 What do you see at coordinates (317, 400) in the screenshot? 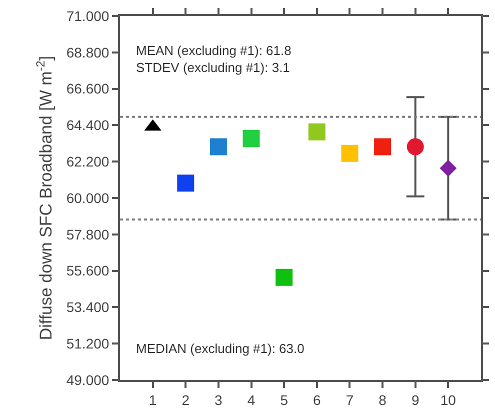
I see `x-tick-label: 6` at bounding box center [317, 400].